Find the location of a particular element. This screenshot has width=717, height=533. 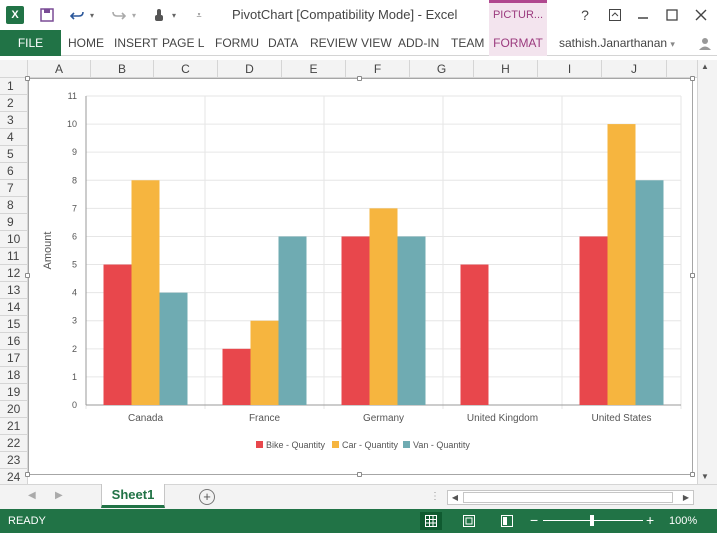

row-header-19: 19 is located at coordinates (14, 392).